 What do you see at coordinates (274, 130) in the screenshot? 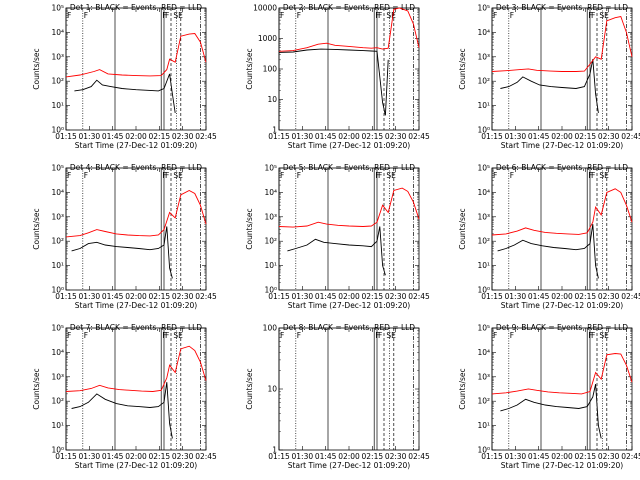
I see `y-tick-label: 1` at bounding box center [274, 130].